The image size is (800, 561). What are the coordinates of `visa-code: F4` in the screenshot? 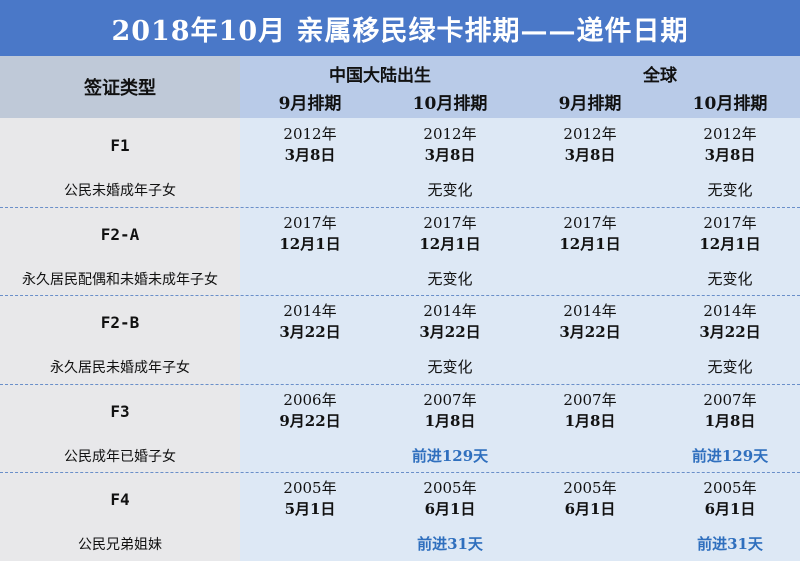 It's located at (120, 500).